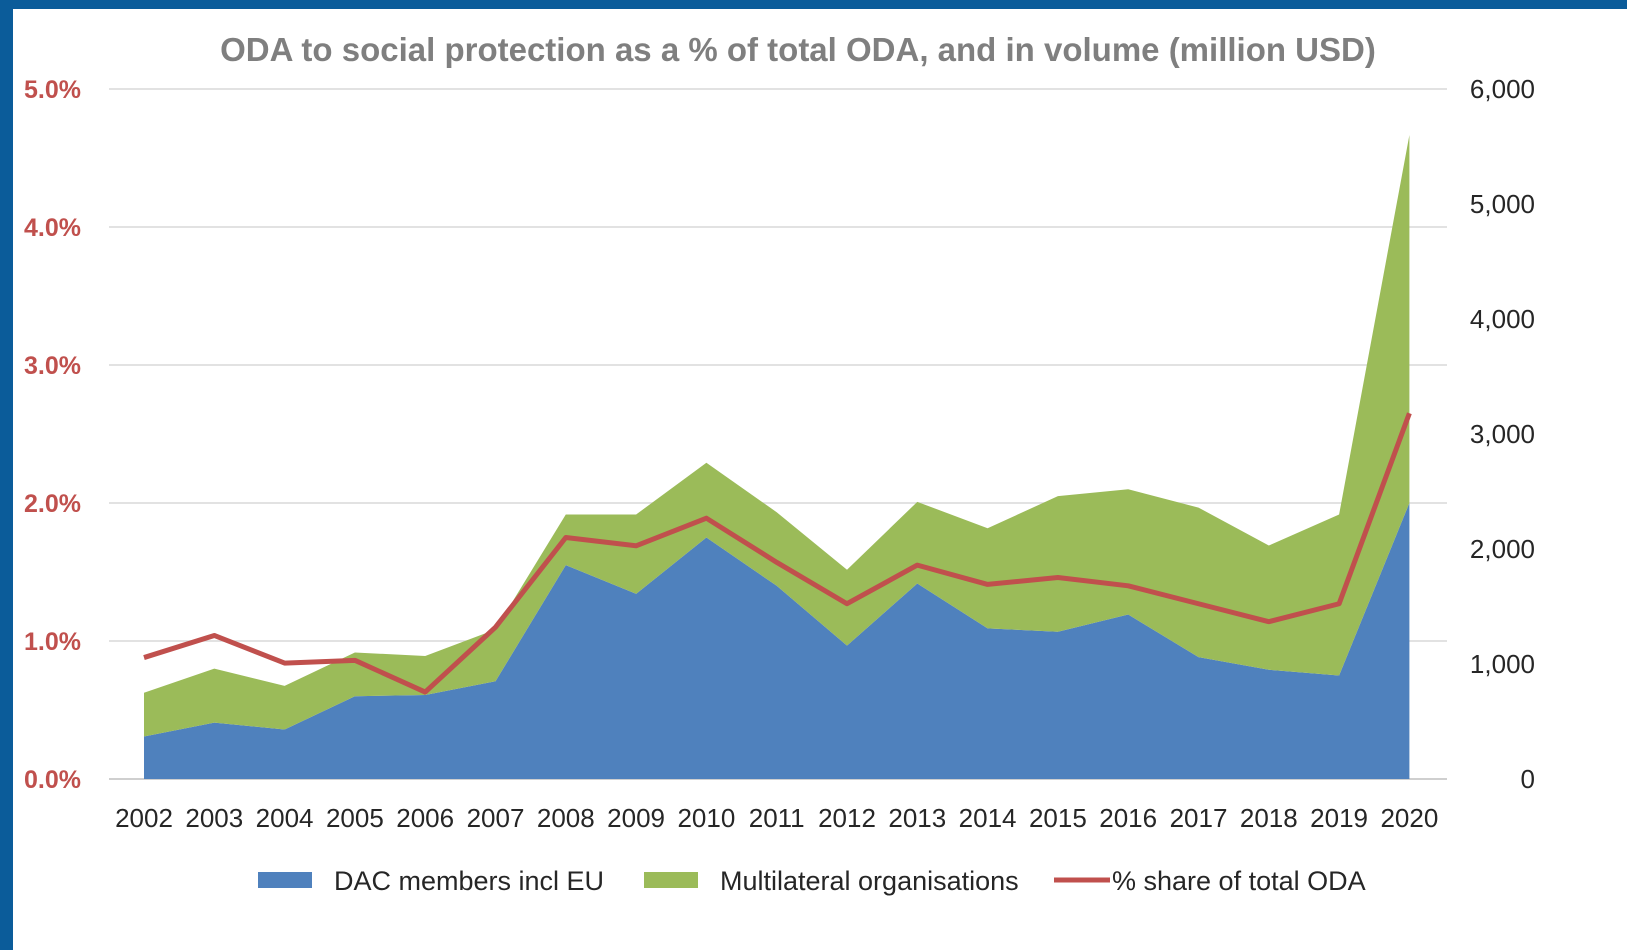 This screenshot has height=950, width=1627. What do you see at coordinates (469, 881) in the screenshot?
I see `legend-label-dac-members-incl-eu: DAC members incl EU` at bounding box center [469, 881].